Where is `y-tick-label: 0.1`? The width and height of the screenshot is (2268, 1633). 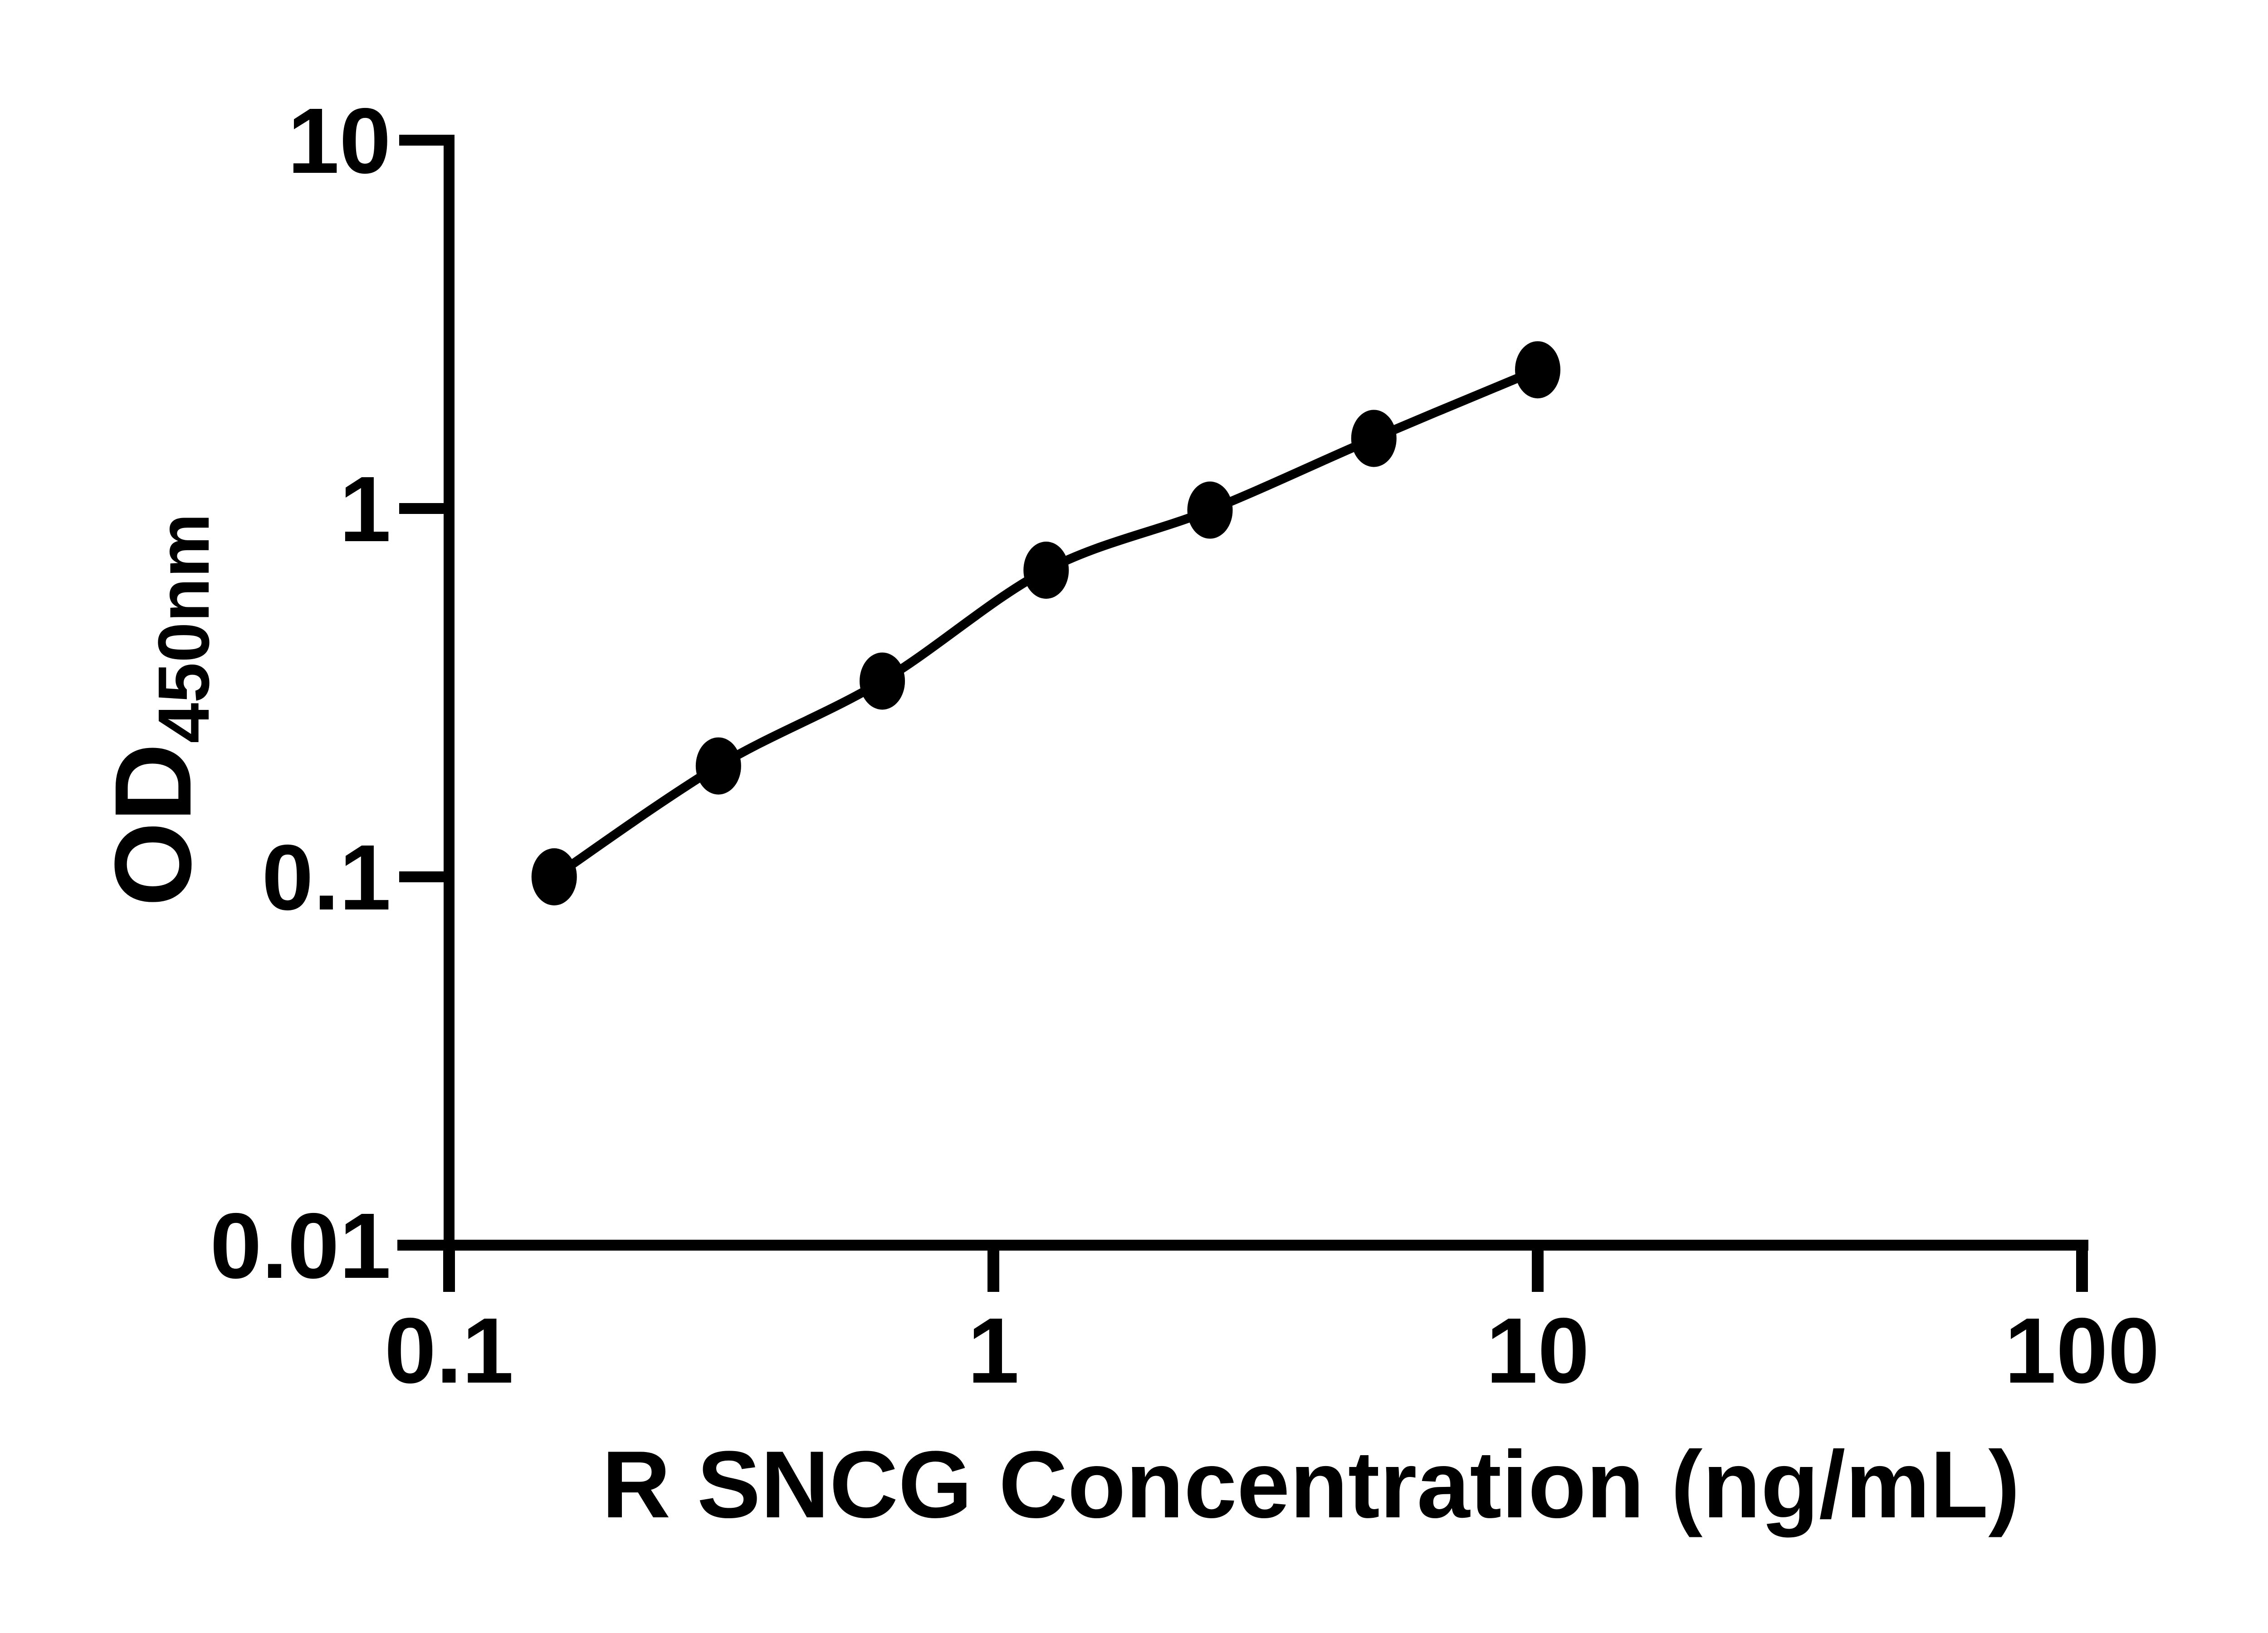 y-tick-label: 0.1 is located at coordinates (326, 877).